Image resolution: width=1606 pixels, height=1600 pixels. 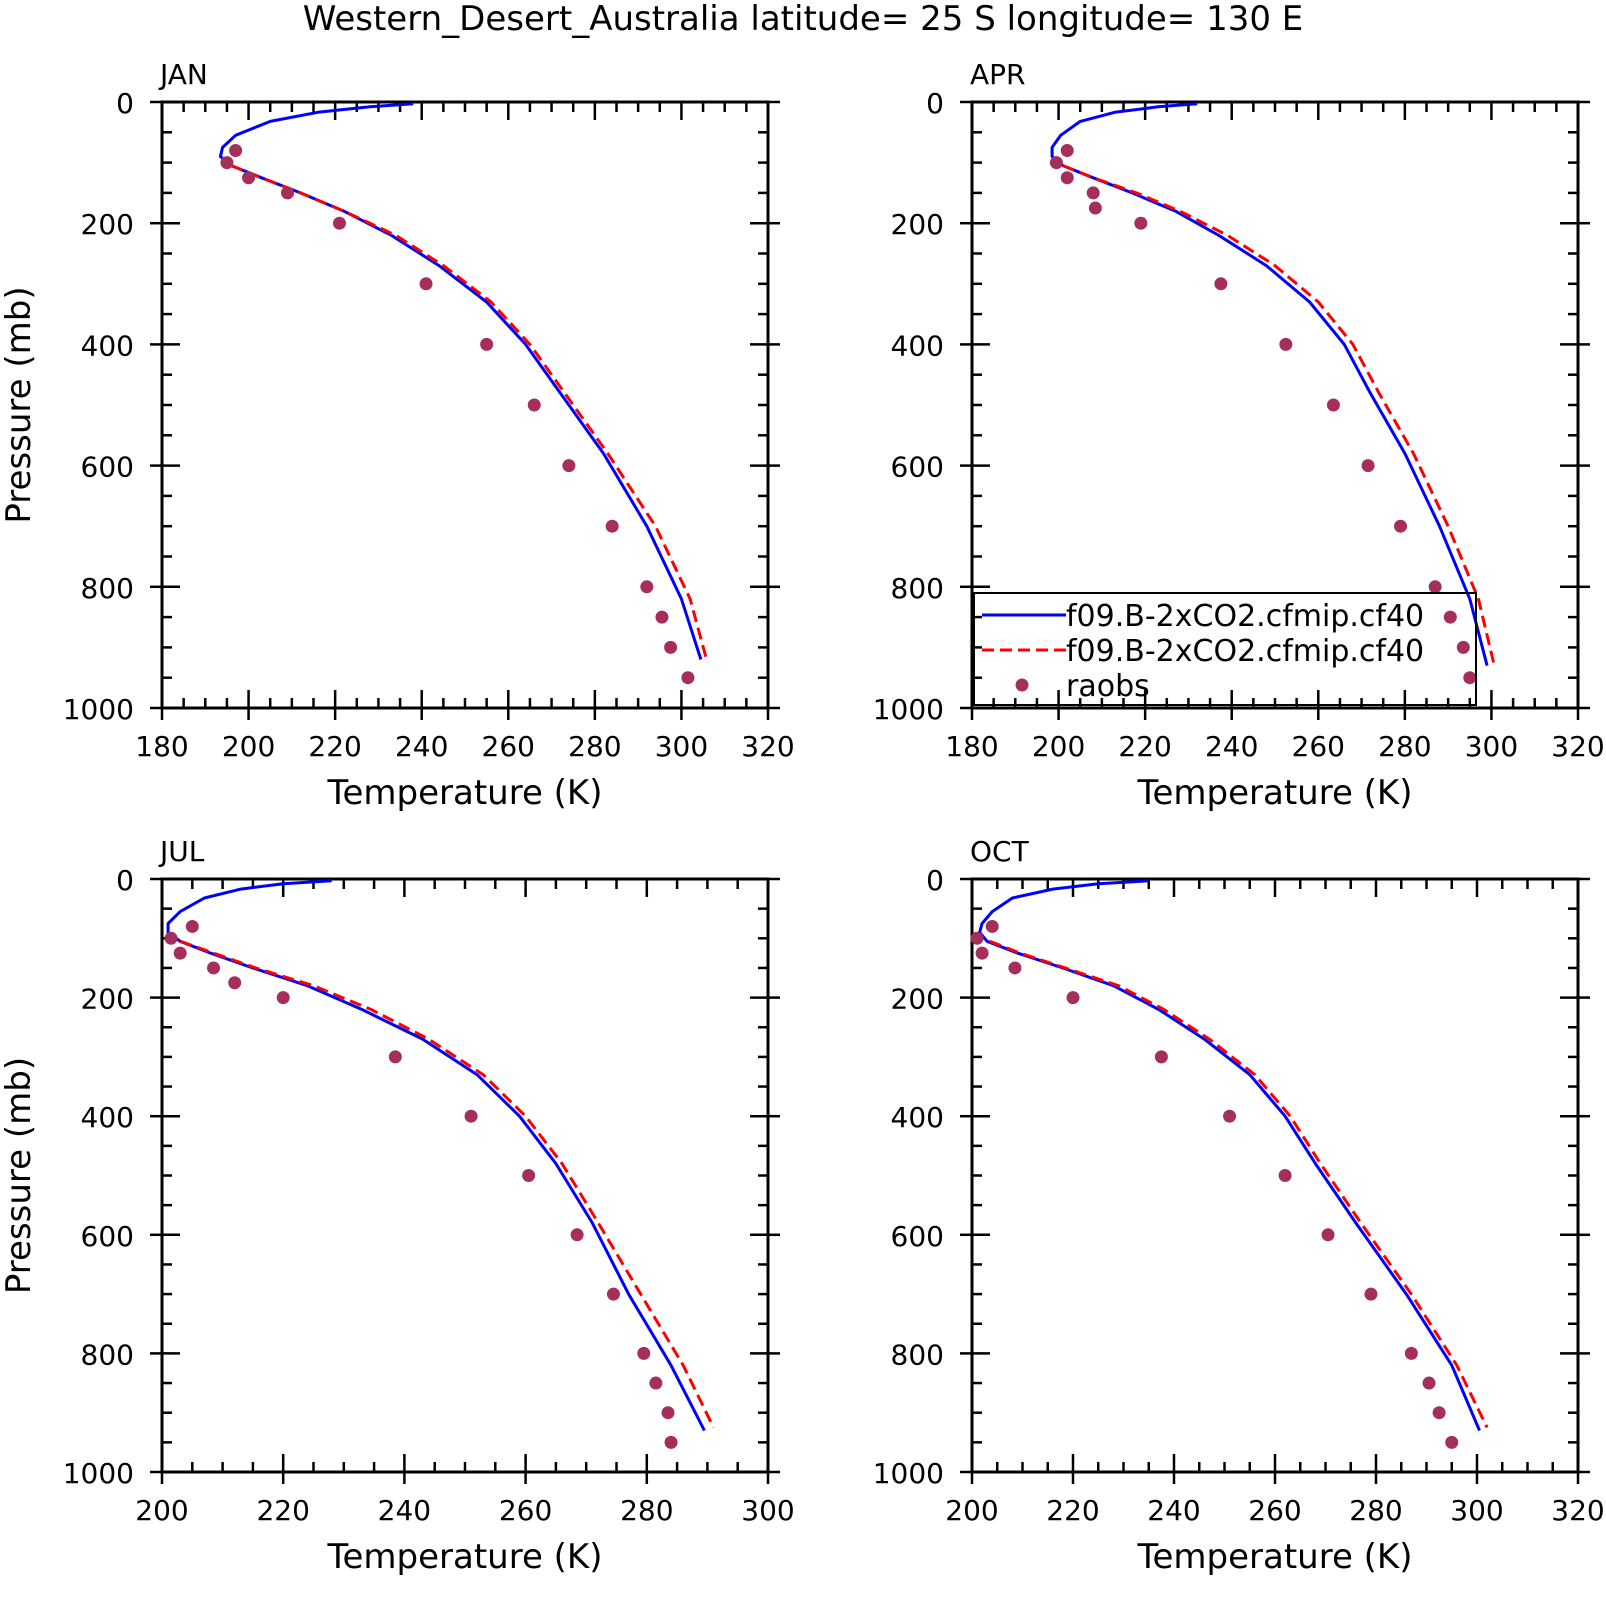 What do you see at coordinates (1022, 685) in the screenshot?
I see `legend-marker` at bounding box center [1022, 685].